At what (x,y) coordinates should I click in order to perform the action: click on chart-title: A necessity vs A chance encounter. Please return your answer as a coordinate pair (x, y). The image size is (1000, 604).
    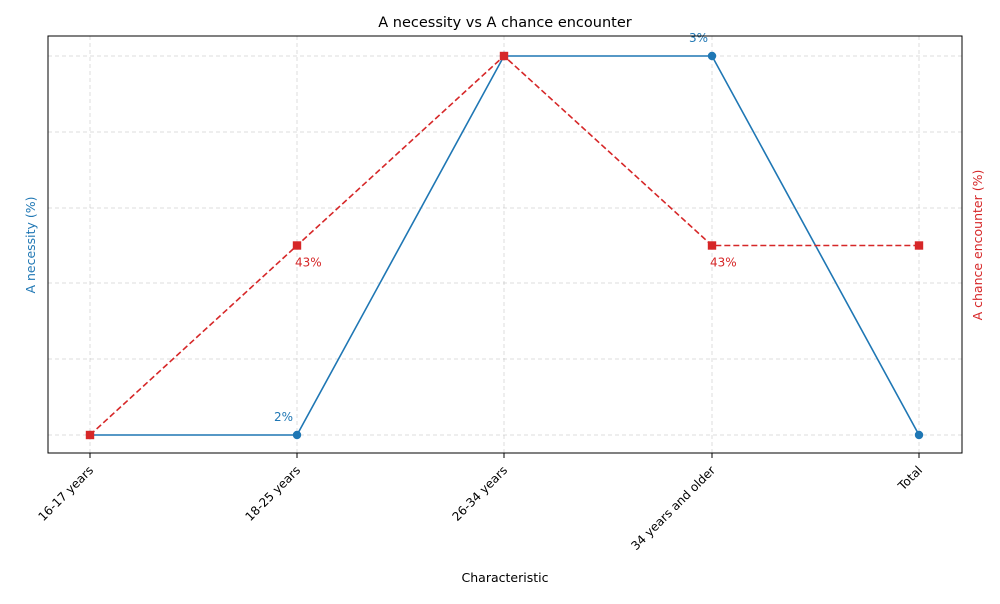
    Looking at the image, I should click on (504, 23).